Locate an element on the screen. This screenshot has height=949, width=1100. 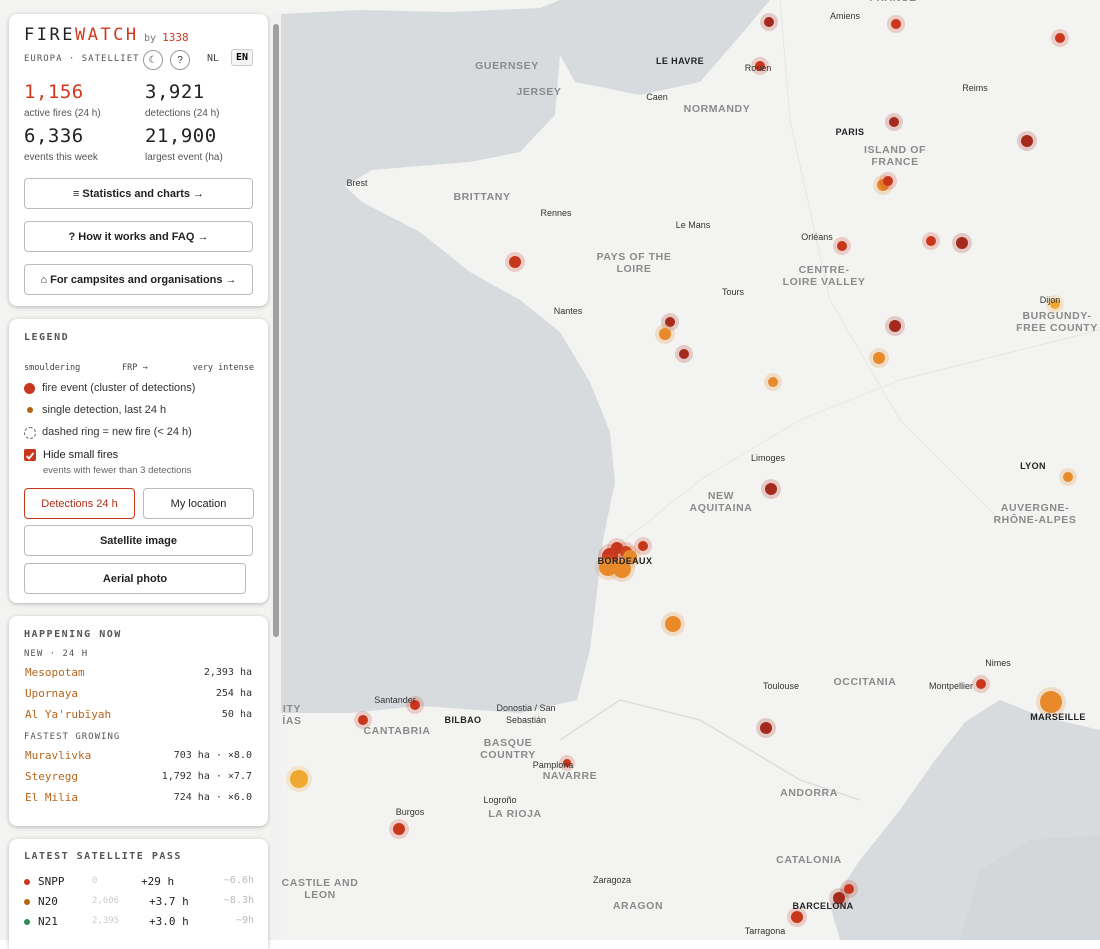
sat-name: SNPP is located at coordinates (51, 881).